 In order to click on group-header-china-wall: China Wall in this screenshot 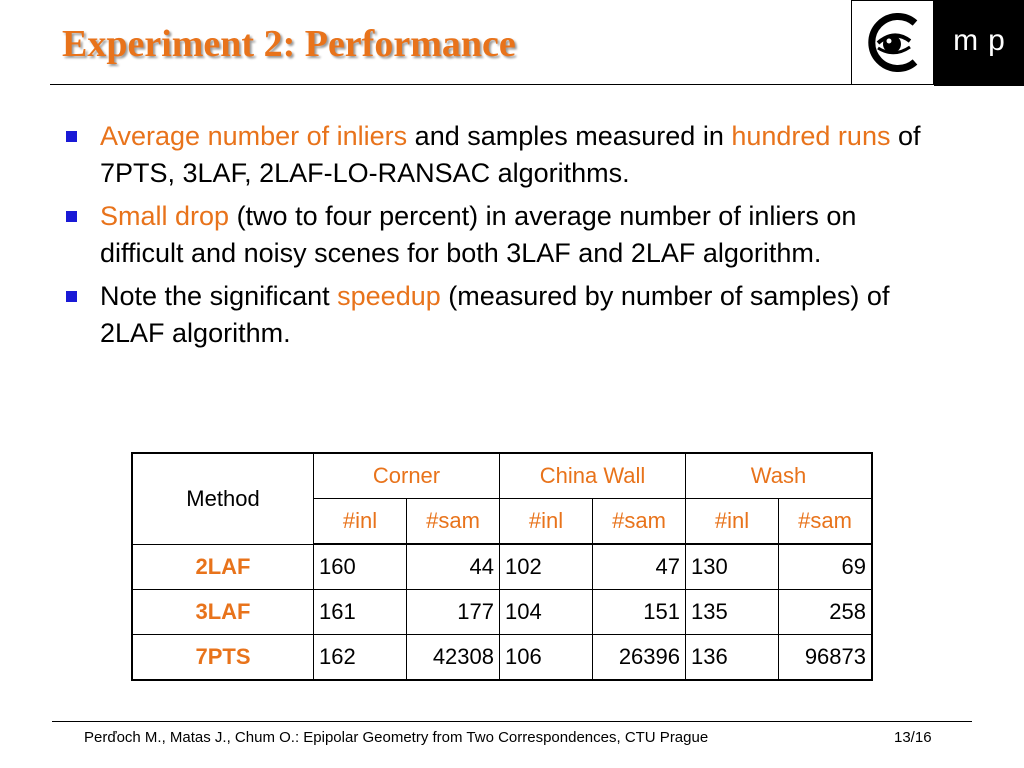, I will do `click(592, 475)`.